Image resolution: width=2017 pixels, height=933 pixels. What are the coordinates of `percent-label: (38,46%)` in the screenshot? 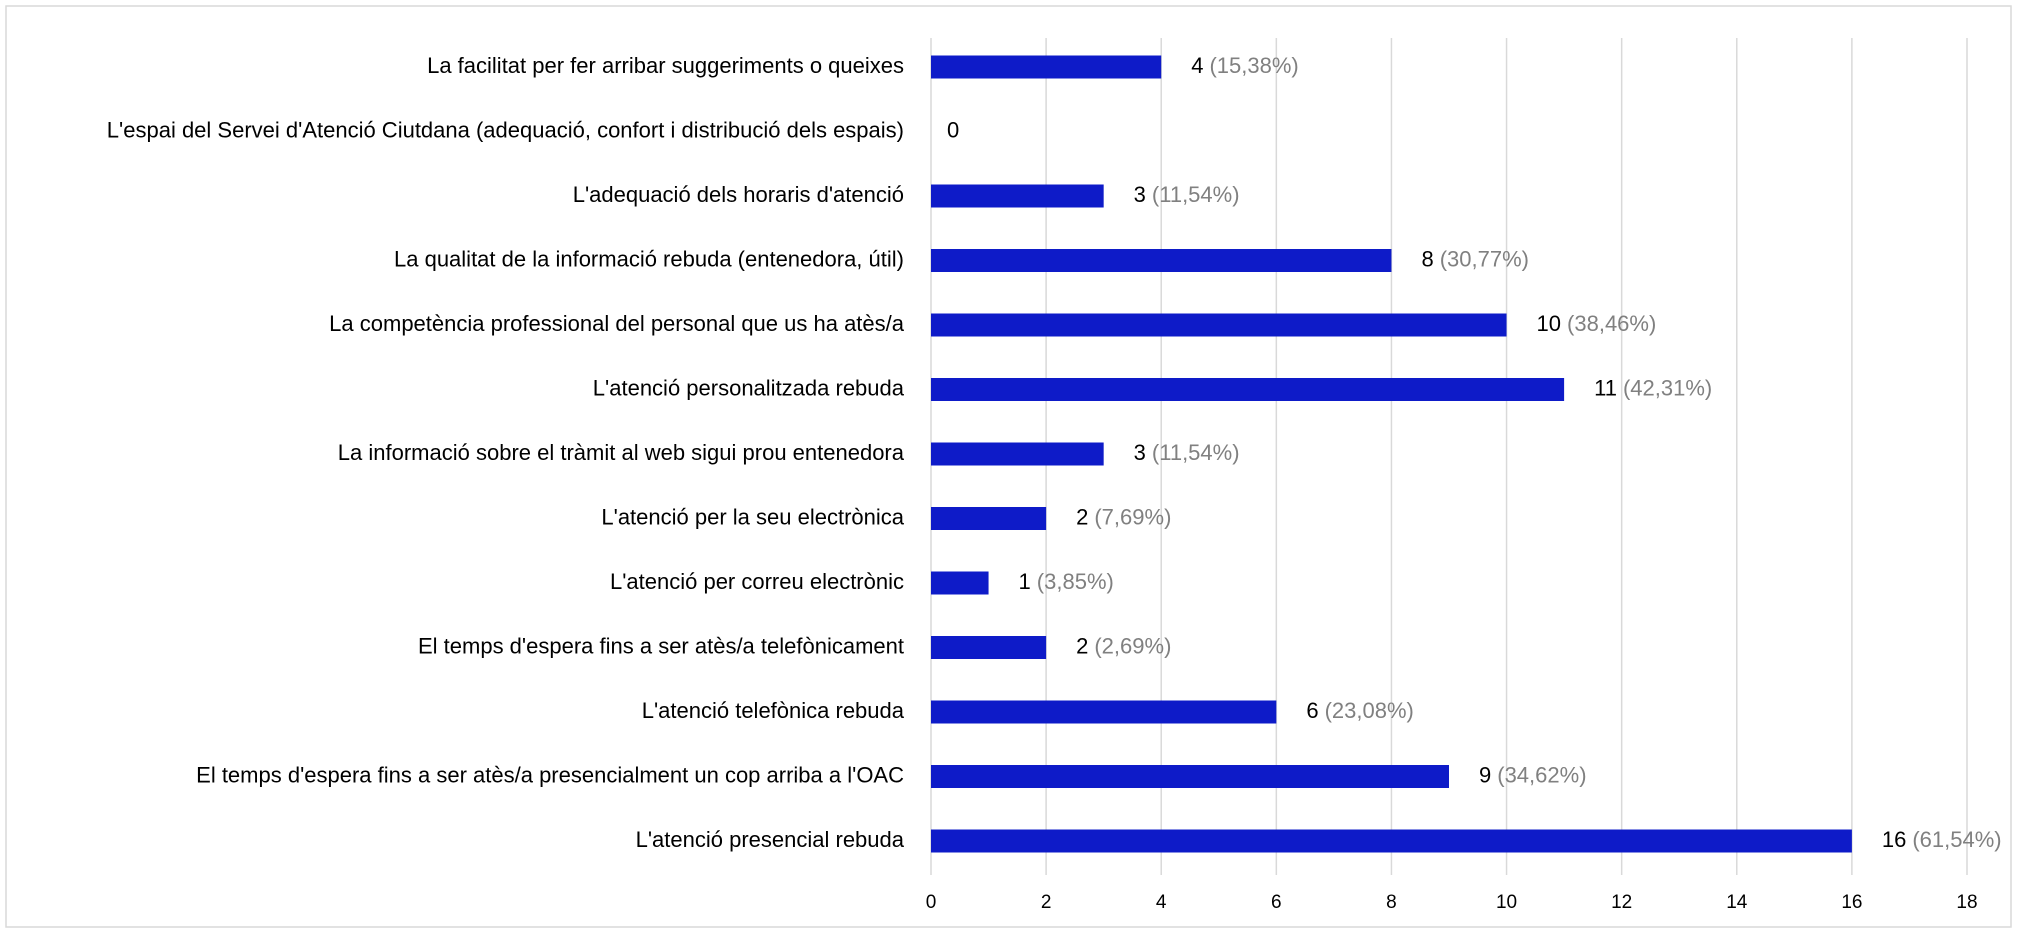 It's located at (1611, 323).